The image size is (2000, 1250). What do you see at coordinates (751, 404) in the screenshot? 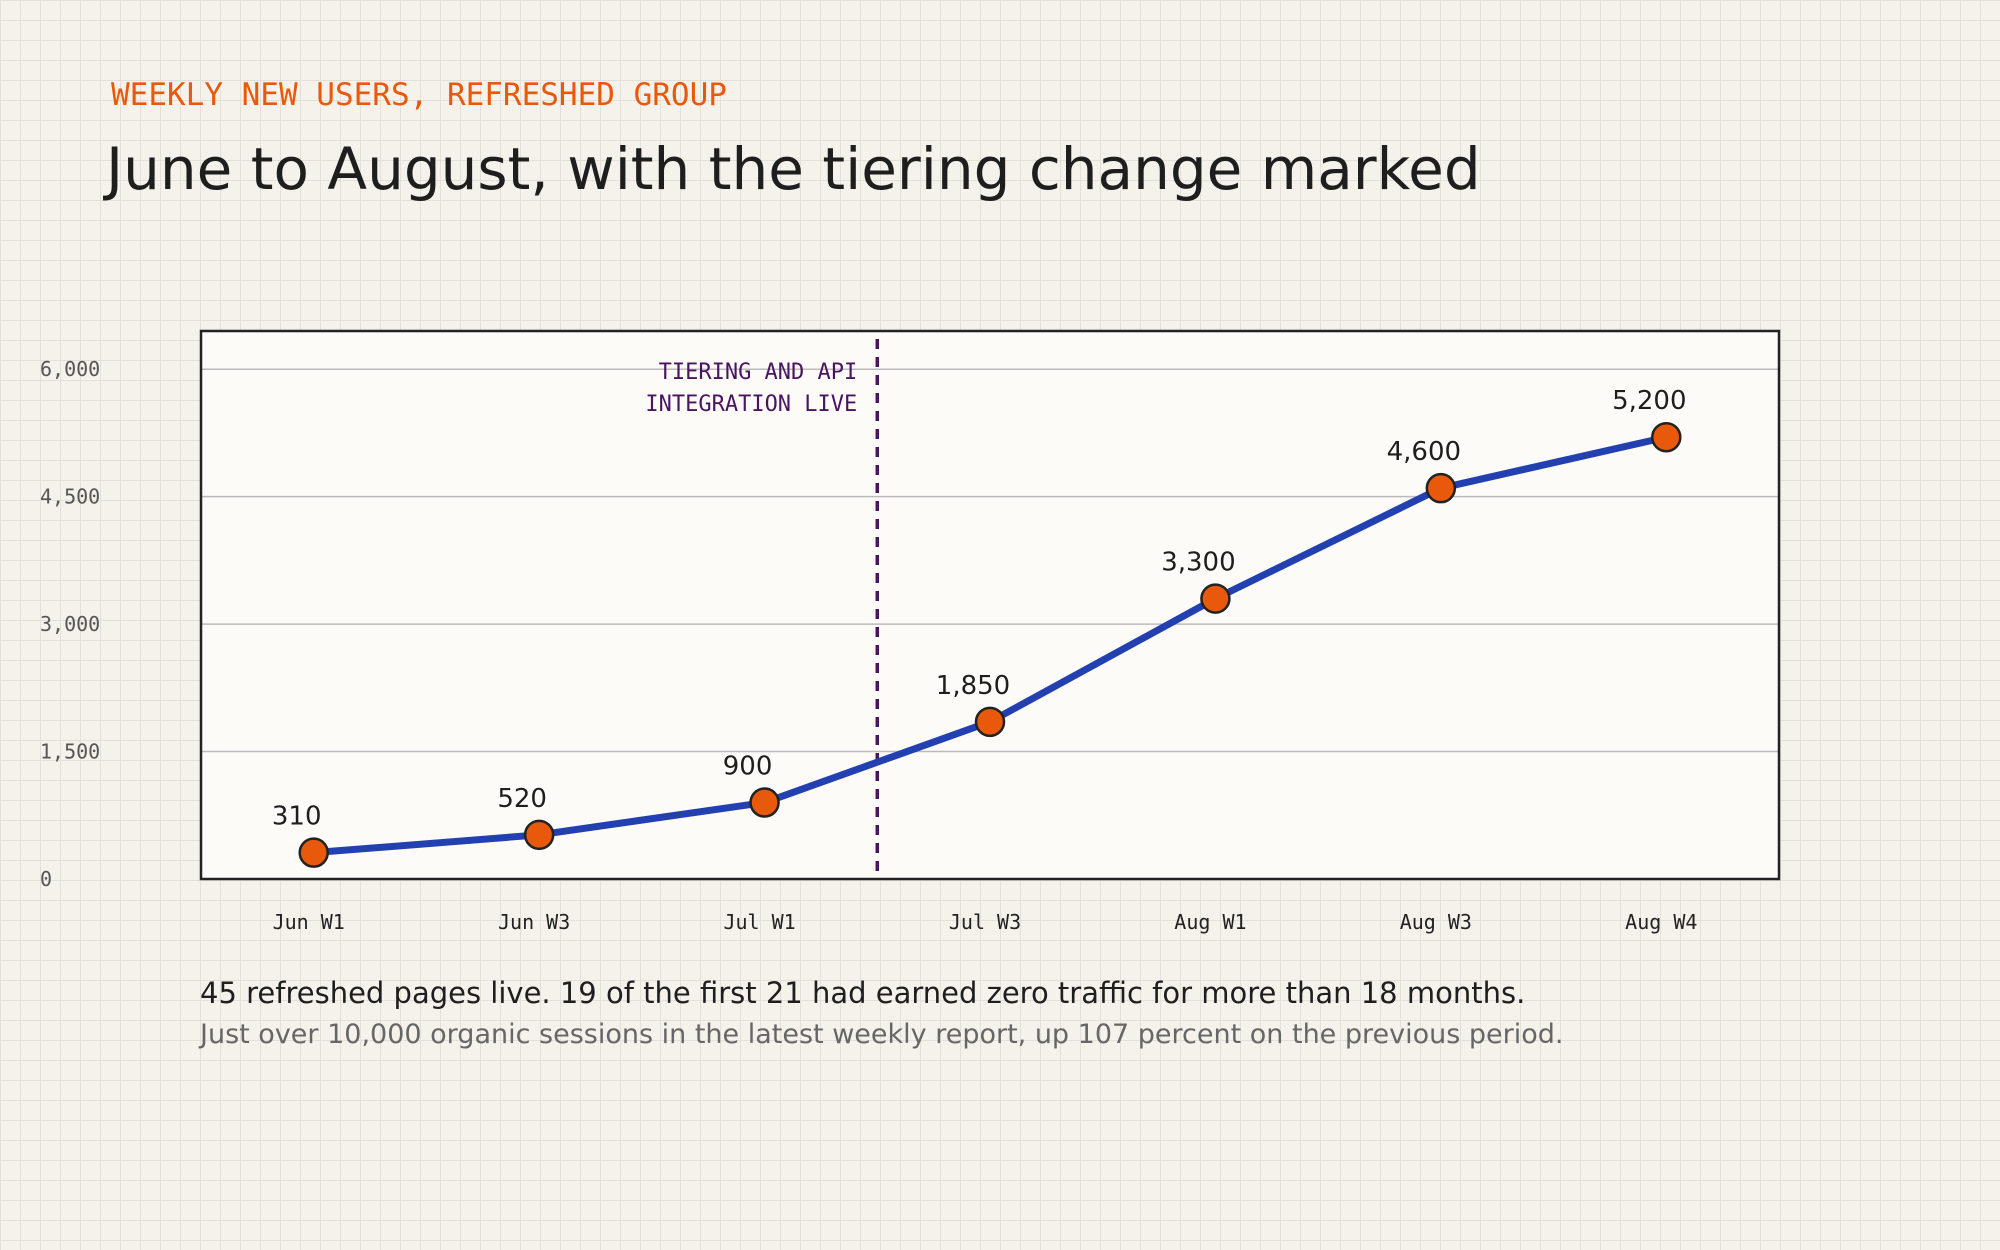
I see `annotation-text: INTEGRATION LIVE` at bounding box center [751, 404].